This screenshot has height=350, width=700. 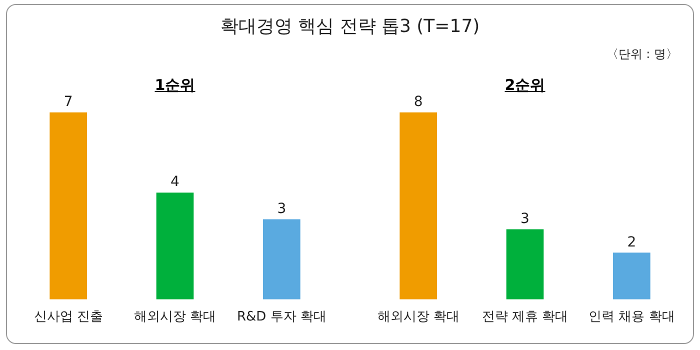 I want to click on text: 확대경영 핵심 전략 톱3 (T=17), so click(x=350, y=26).